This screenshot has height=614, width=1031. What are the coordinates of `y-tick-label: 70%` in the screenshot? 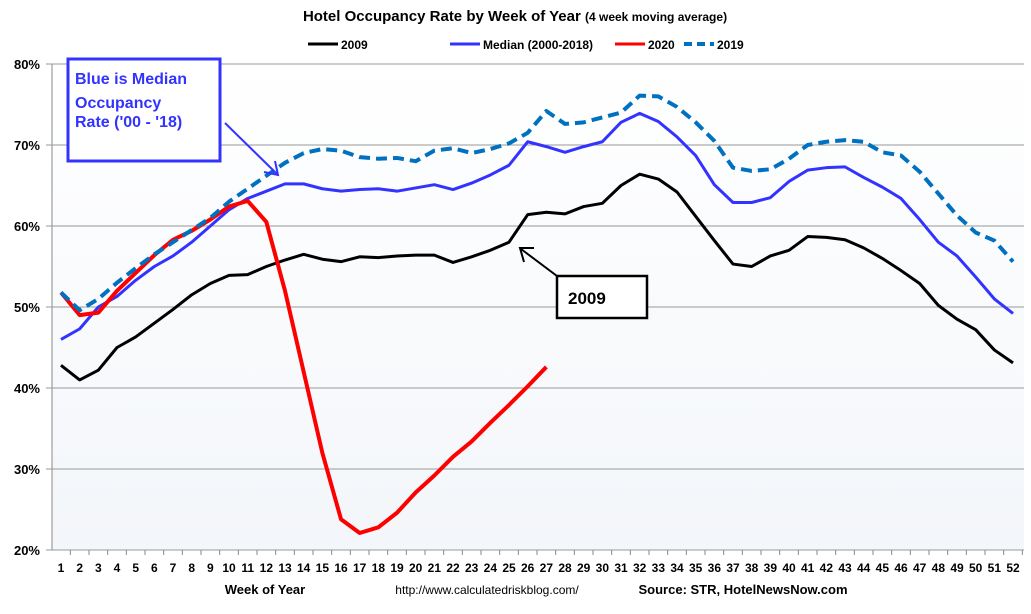 It's located at (27, 145).